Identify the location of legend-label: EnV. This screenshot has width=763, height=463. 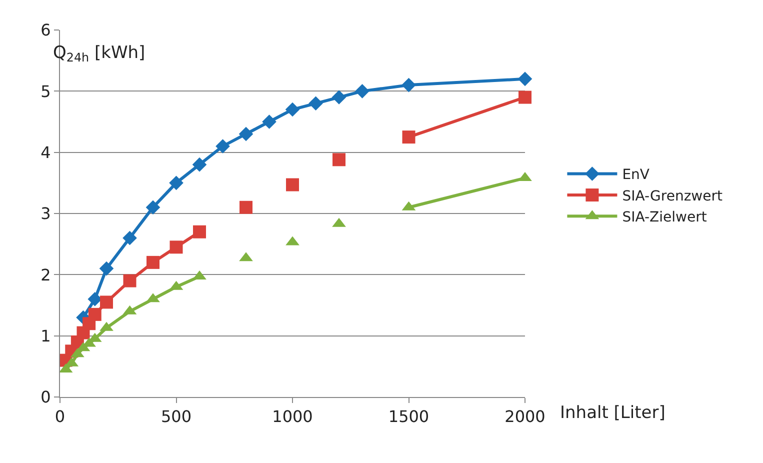
(636, 175).